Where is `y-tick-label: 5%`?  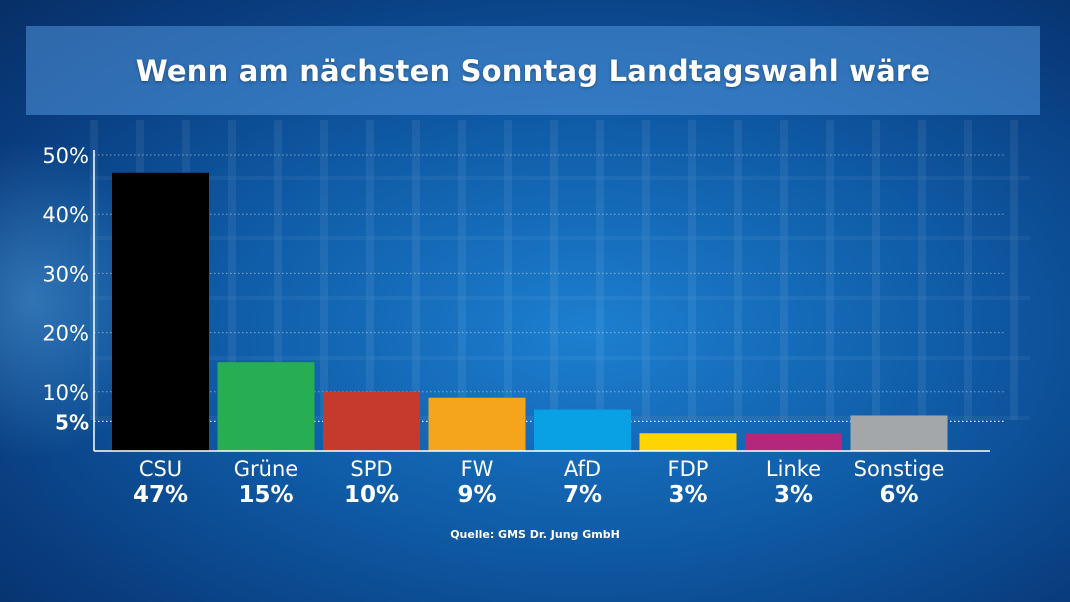 y-tick-label: 5% is located at coordinates (72, 422).